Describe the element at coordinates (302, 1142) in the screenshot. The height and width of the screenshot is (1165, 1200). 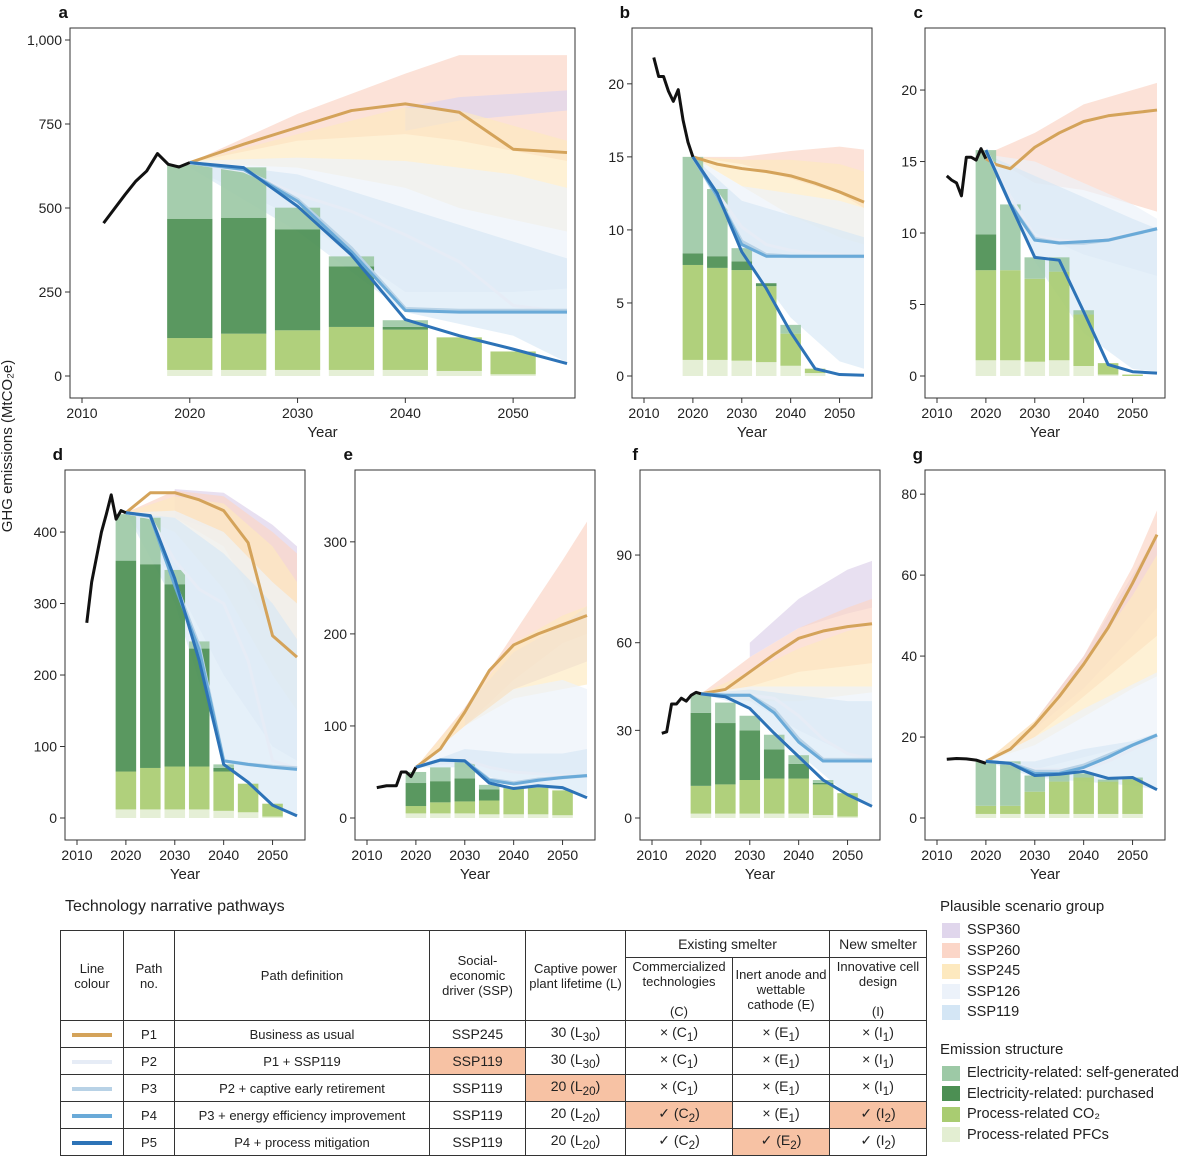
I see `cell-definition: P4 + process mitigation` at that location.